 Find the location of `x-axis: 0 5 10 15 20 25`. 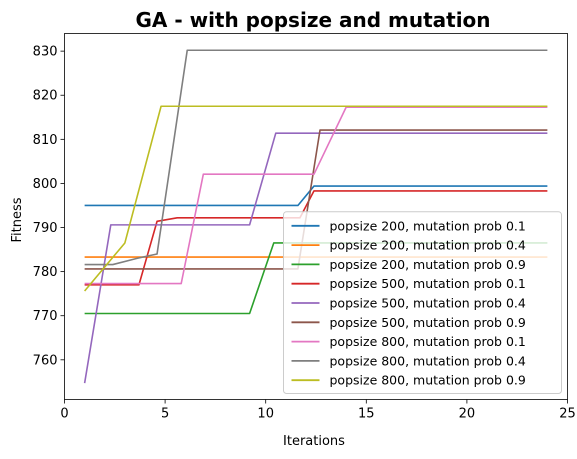

x-axis: 0 5 10 15 20 25 is located at coordinates (318, 410).